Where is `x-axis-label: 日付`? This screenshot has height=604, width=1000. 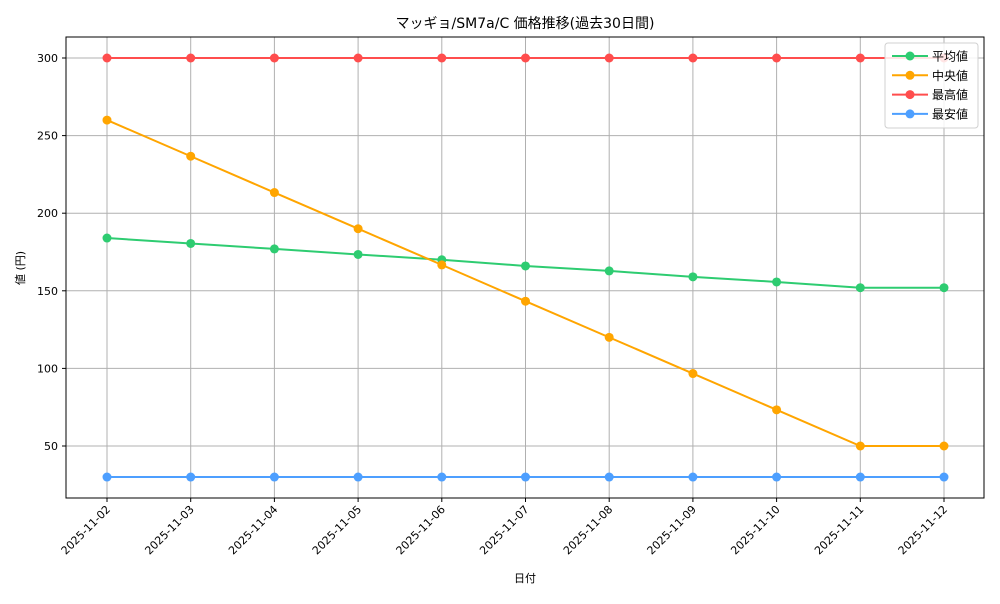 x-axis-label: 日付 is located at coordinates (525, 578).